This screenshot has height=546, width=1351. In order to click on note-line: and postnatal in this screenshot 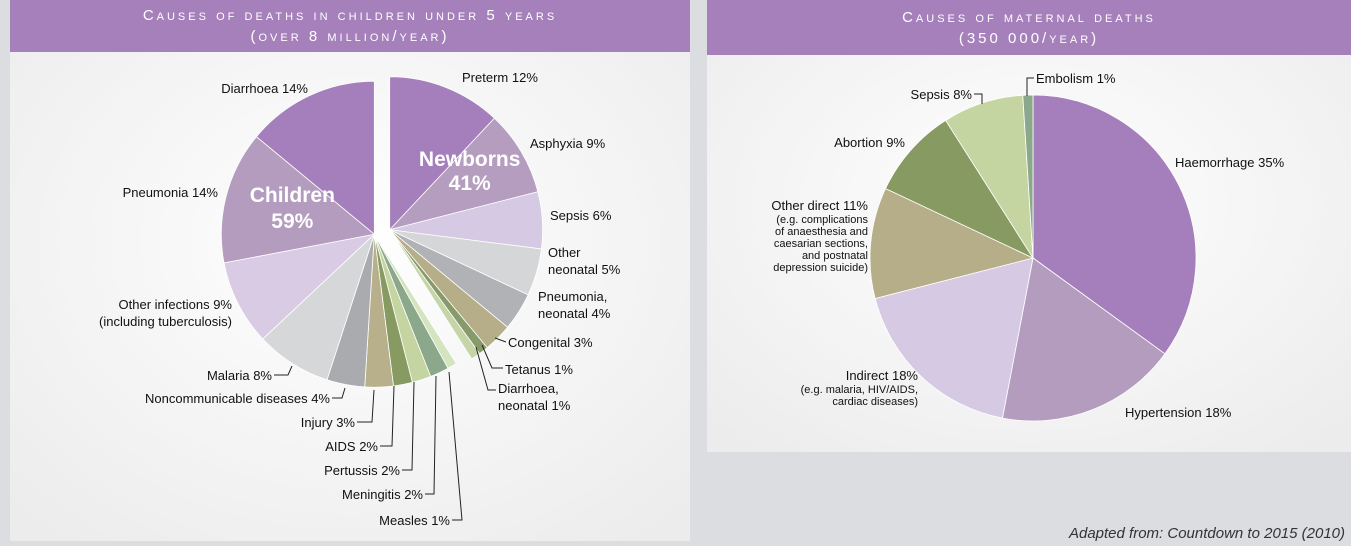, I will do `click(834, 256)`.